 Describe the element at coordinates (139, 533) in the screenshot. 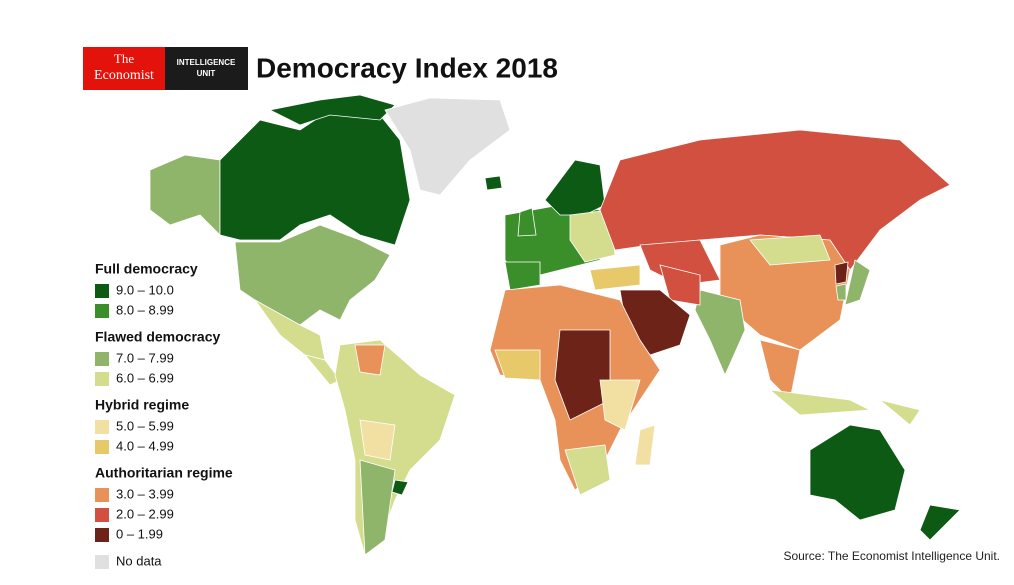

I see `legend-label: 0 – 1.99` at that location.